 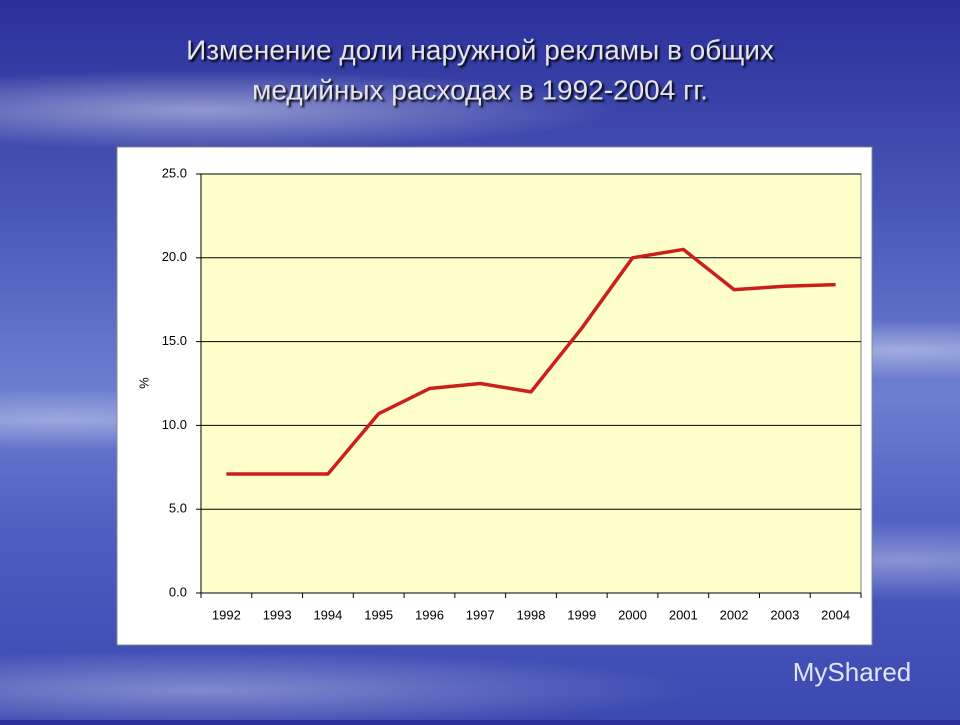 What do you see at coordinates (144, 383) in the screenshot?
I see `y-axis-label: %` at bounding box center [144, 383].